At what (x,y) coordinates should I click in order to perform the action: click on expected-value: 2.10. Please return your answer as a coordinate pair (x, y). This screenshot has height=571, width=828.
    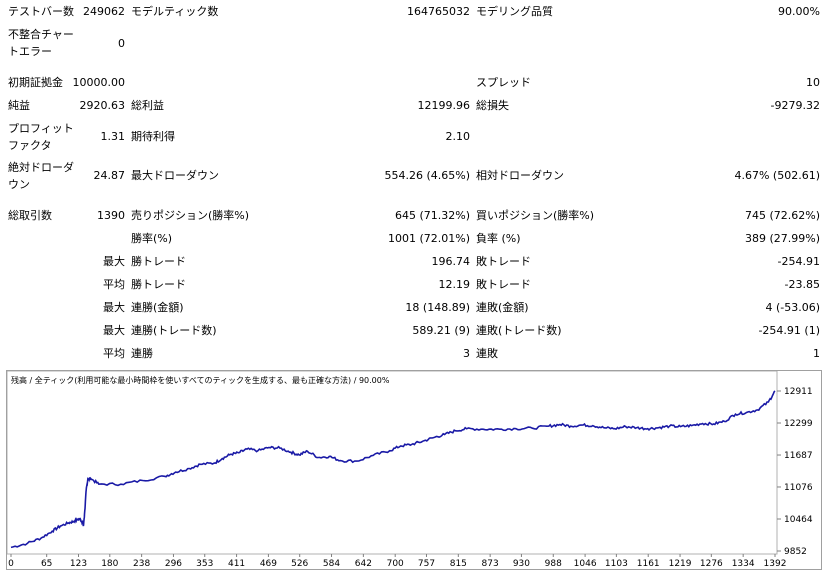
    Looking at the image, I should click on (458, 136).